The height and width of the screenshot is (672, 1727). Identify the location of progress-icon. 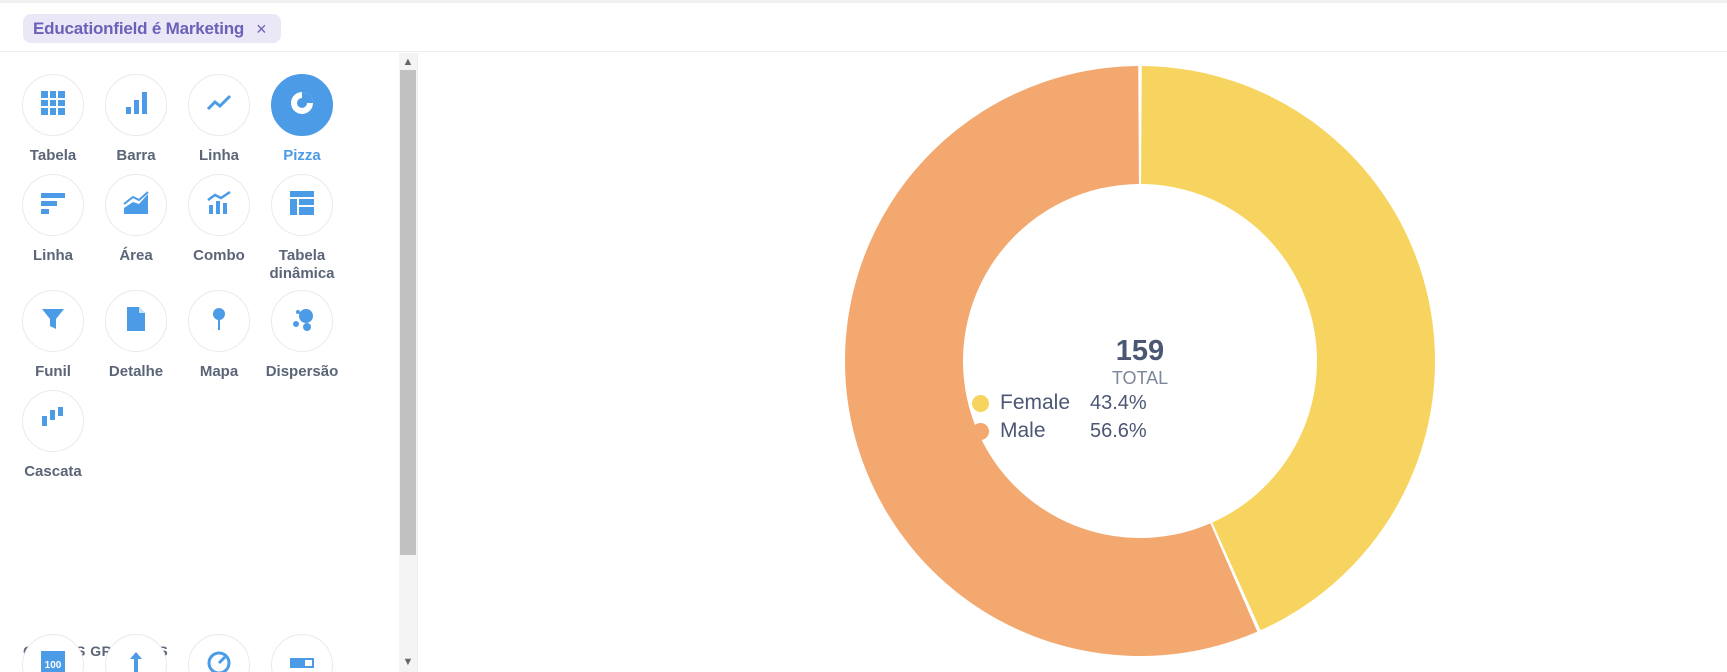
(302, 661).